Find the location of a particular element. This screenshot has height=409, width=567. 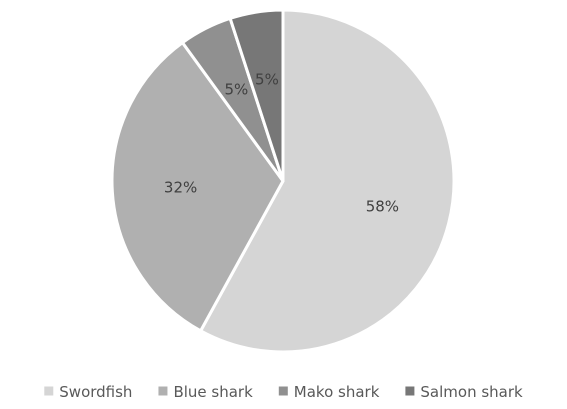

legend-label-mako-shark: Mako shark is located at coordinates (337, 392).